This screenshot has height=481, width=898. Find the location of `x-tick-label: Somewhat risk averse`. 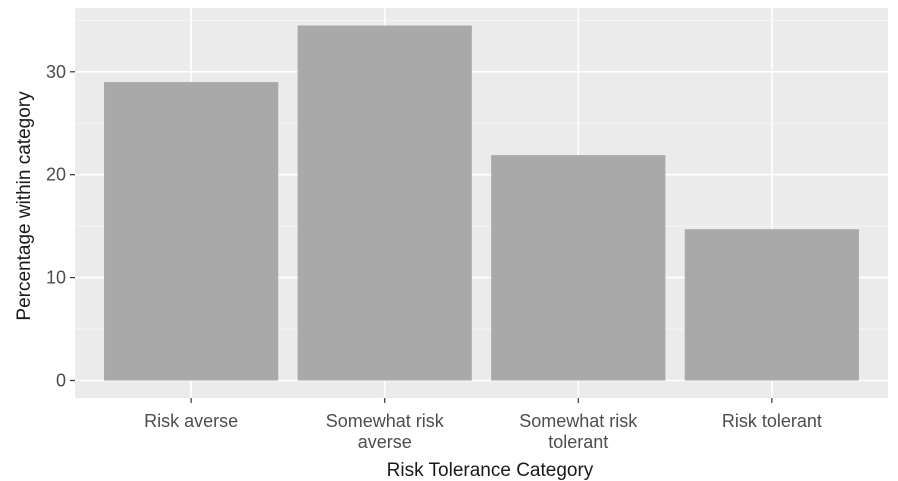

x-tick-label: Somewhat risk averse is located at coordinates (385, 431).